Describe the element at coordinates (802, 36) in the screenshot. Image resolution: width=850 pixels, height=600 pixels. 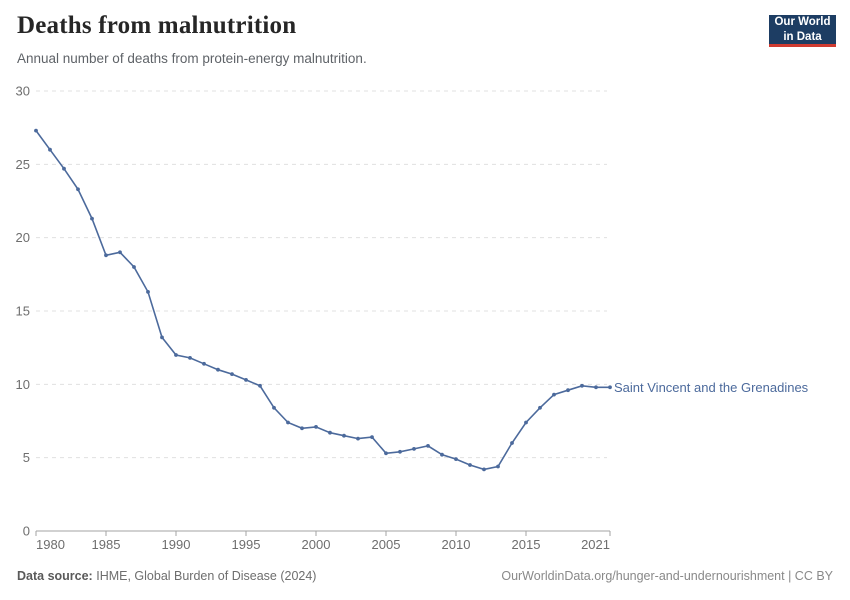
I see `owid-logo-line2: in Data` at that location.